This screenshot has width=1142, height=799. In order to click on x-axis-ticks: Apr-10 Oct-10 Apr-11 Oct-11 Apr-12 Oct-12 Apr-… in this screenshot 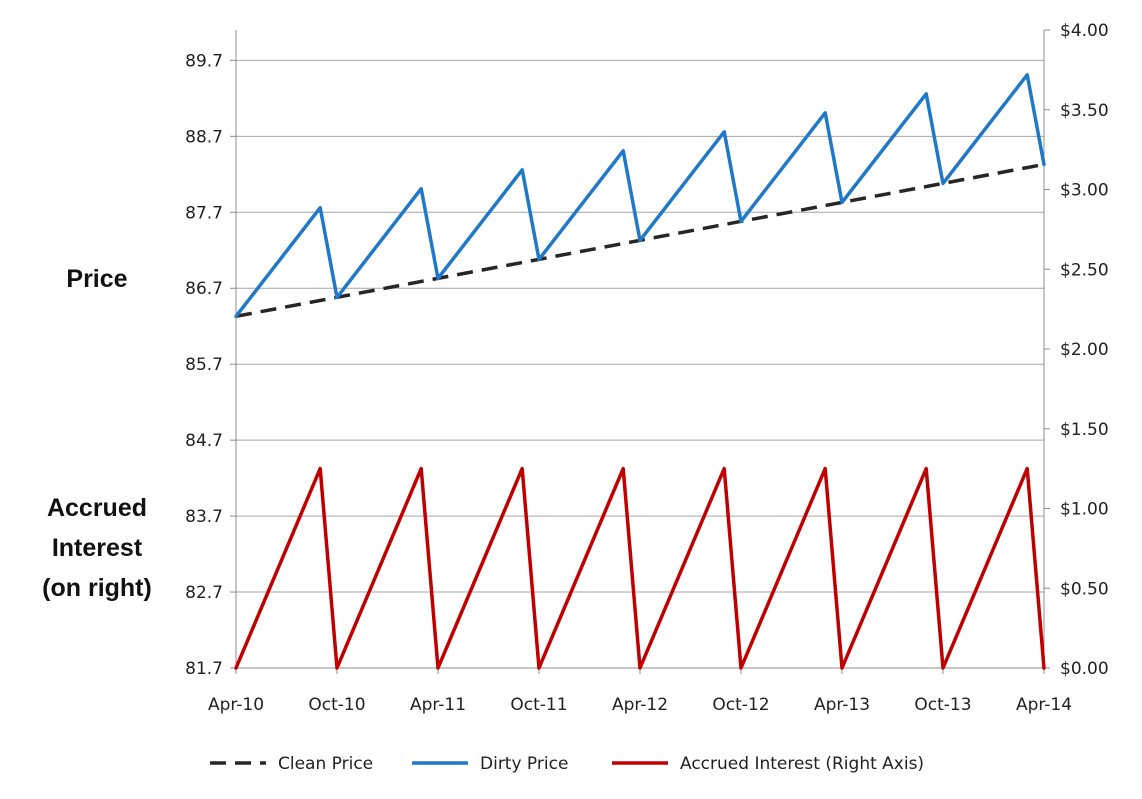, I will do `click(640, 691)`.